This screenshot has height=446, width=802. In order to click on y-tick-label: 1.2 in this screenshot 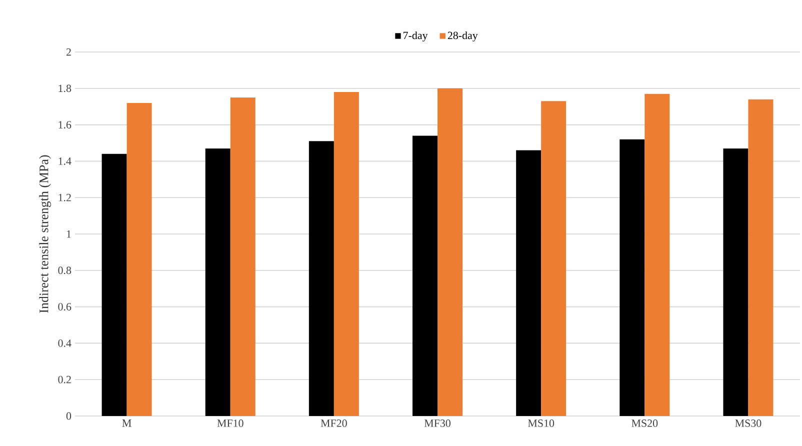, I will do `click(64, 198)`.